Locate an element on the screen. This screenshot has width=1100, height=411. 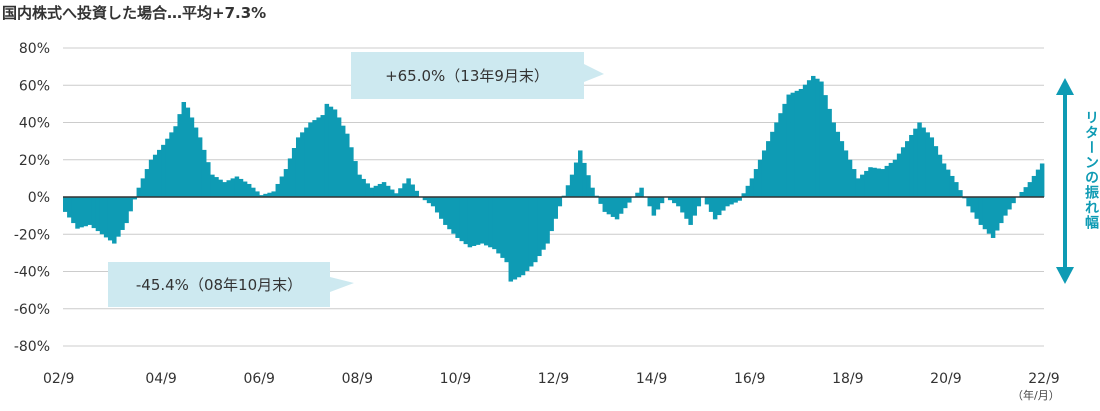
x-tick-label: 16/9 is located at coordinates (749, 379).